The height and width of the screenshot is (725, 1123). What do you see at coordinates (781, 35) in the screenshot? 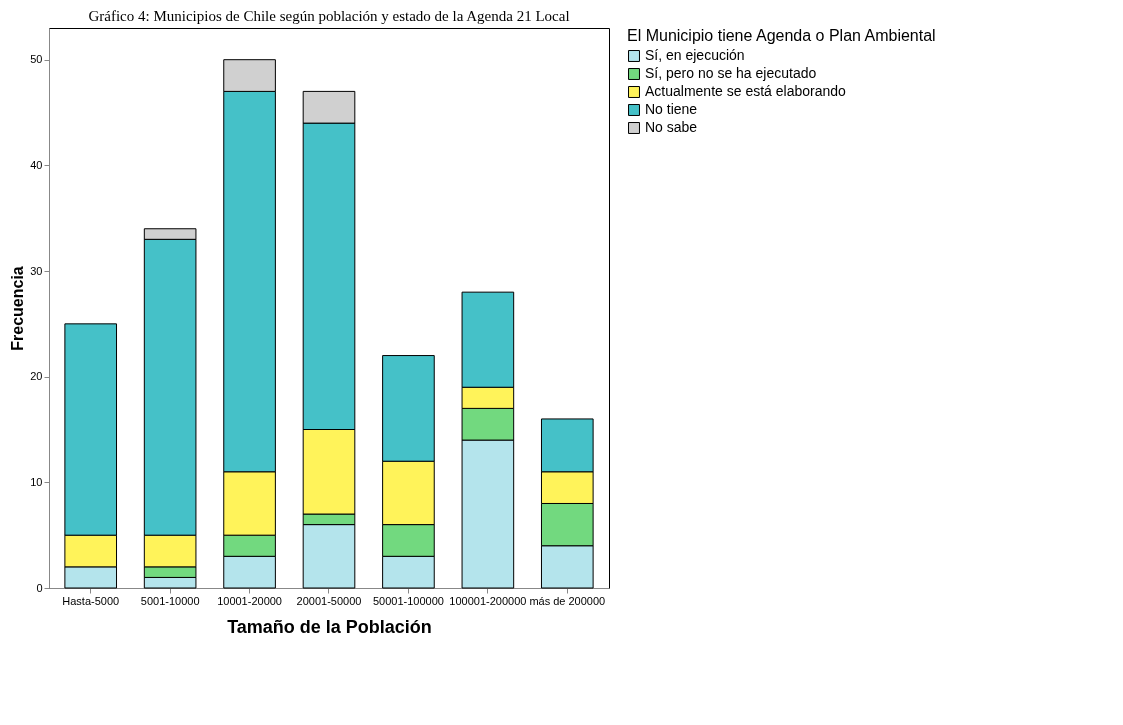
I see `legend-title: El Municipio tiene Agenda o Plan Ambiental` at bounding box center [781, 35].